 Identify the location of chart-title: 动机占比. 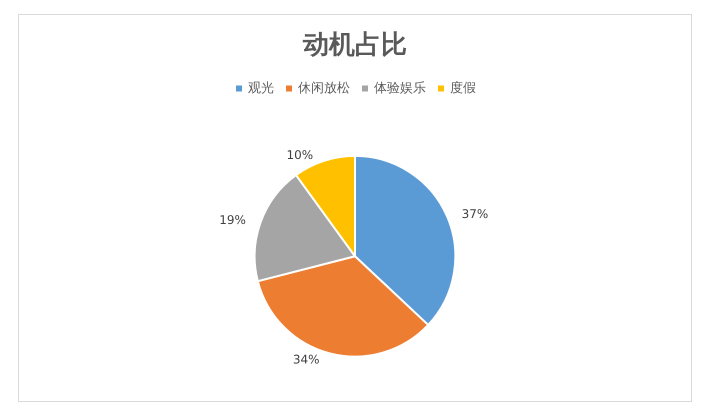
(354, 45).